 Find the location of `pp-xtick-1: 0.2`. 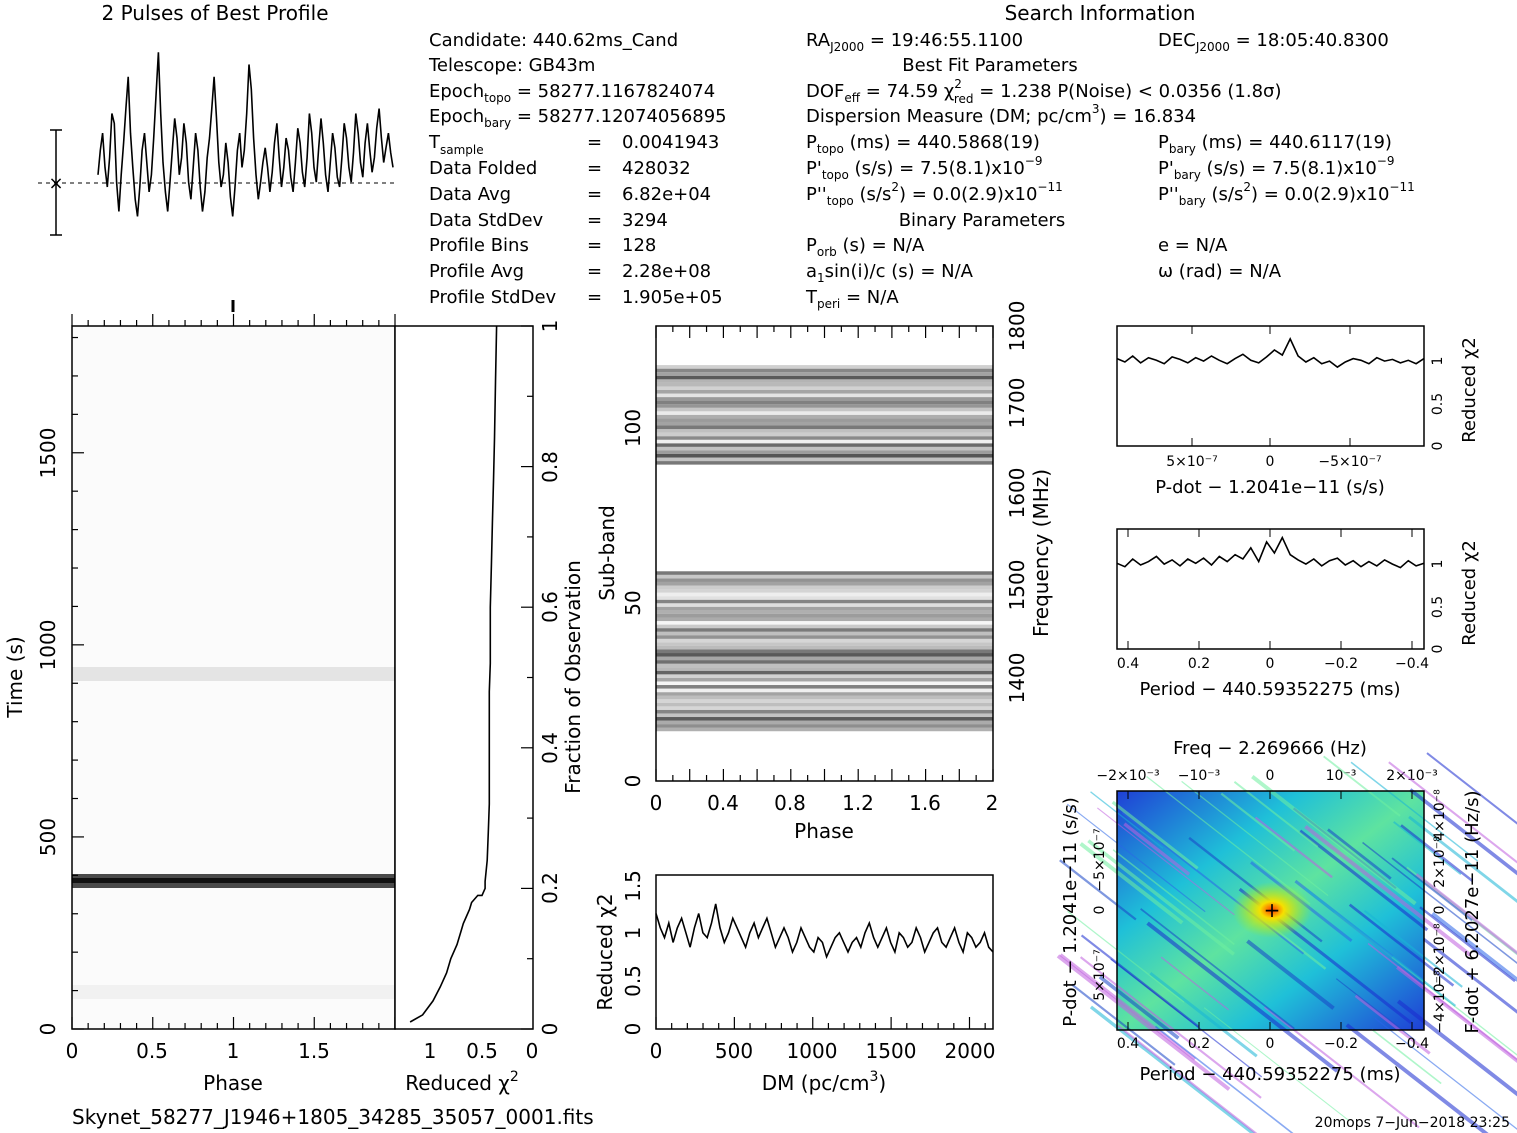

pp-xtick-1: 0.2 is located at coordinates (1199, 1044).